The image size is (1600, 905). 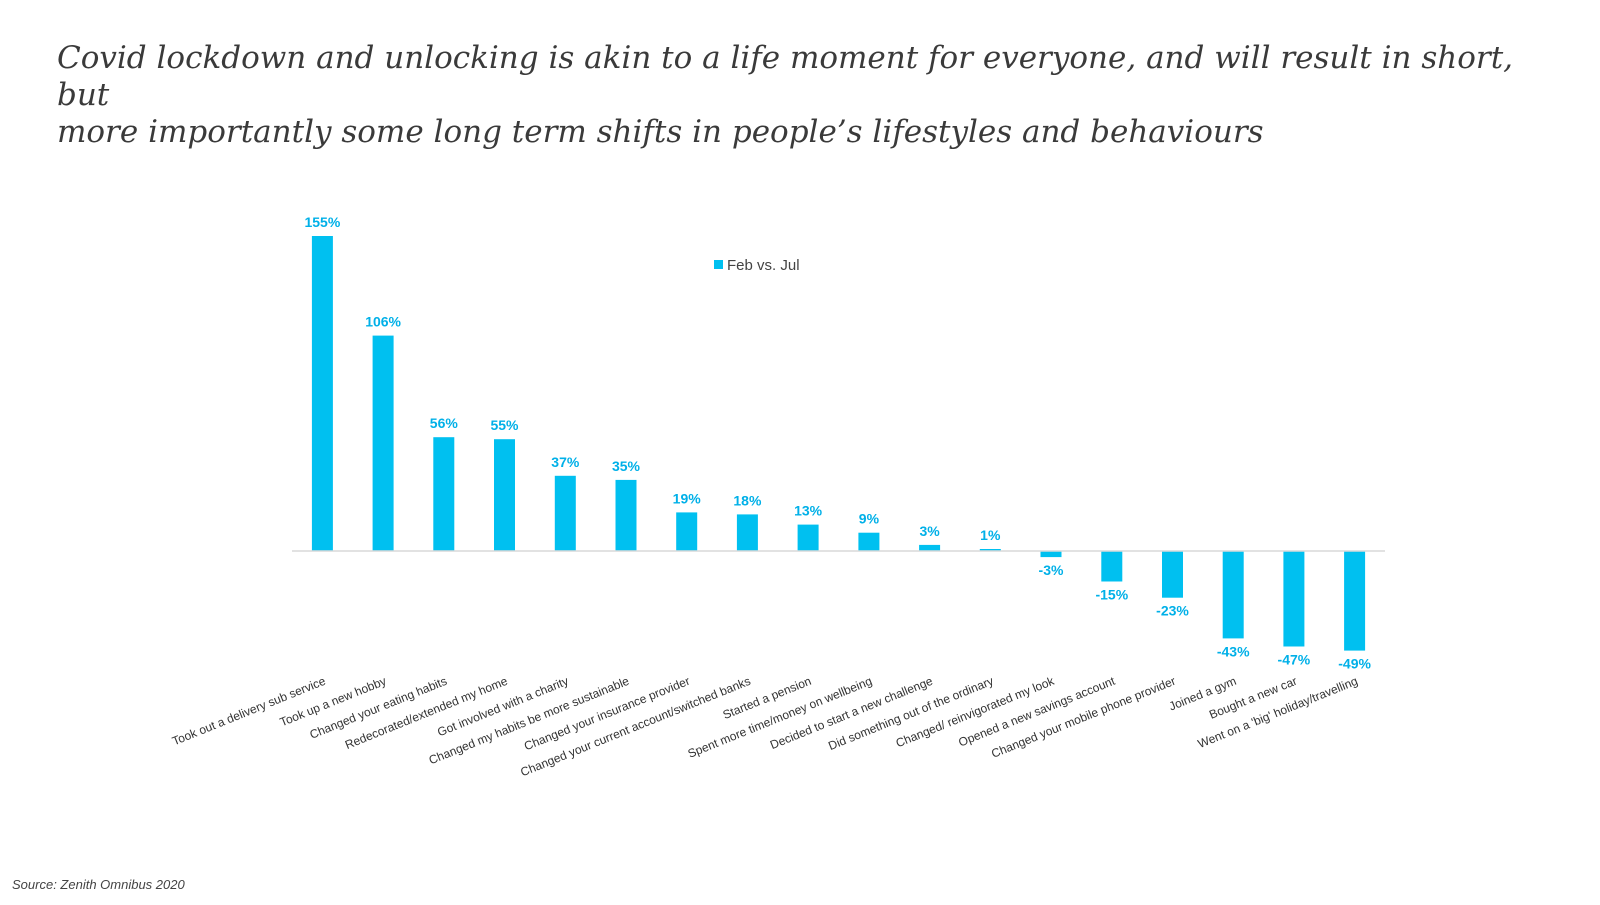 What do you see at coordinates (1355, 601) in the screenshot?
I see `bar-went-on-a-big-holiday-travelling` at bounding box center [1355, 601].